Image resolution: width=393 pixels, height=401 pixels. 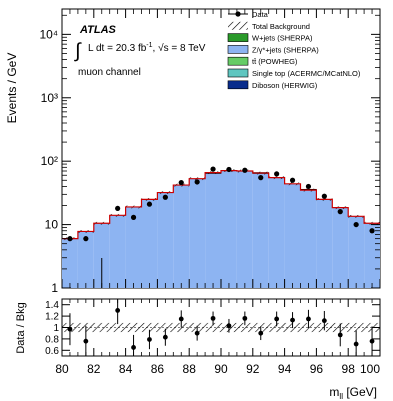 What do you see at coordinates (56, 328) in the screenshot?
I see `ratio-y-tick-label: 1` at bounding box center [56, 328].